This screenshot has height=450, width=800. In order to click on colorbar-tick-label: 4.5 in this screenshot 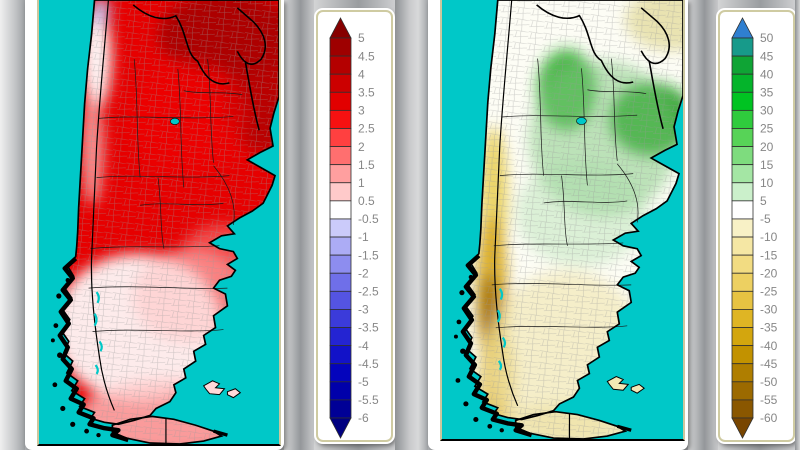, I will do `click(366, 56)`.